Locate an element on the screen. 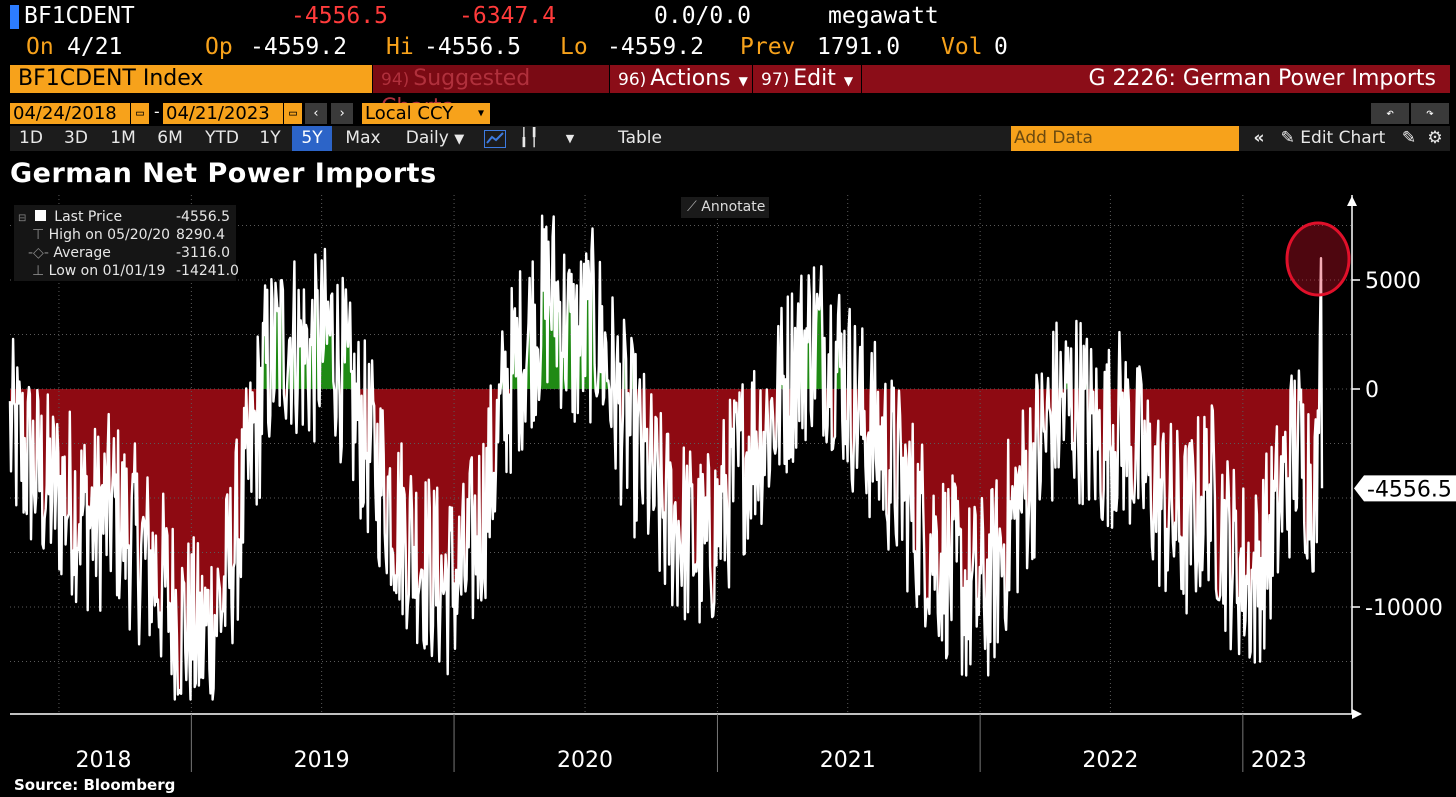  legend-label: Last Price is located at coordinates (88, 217).